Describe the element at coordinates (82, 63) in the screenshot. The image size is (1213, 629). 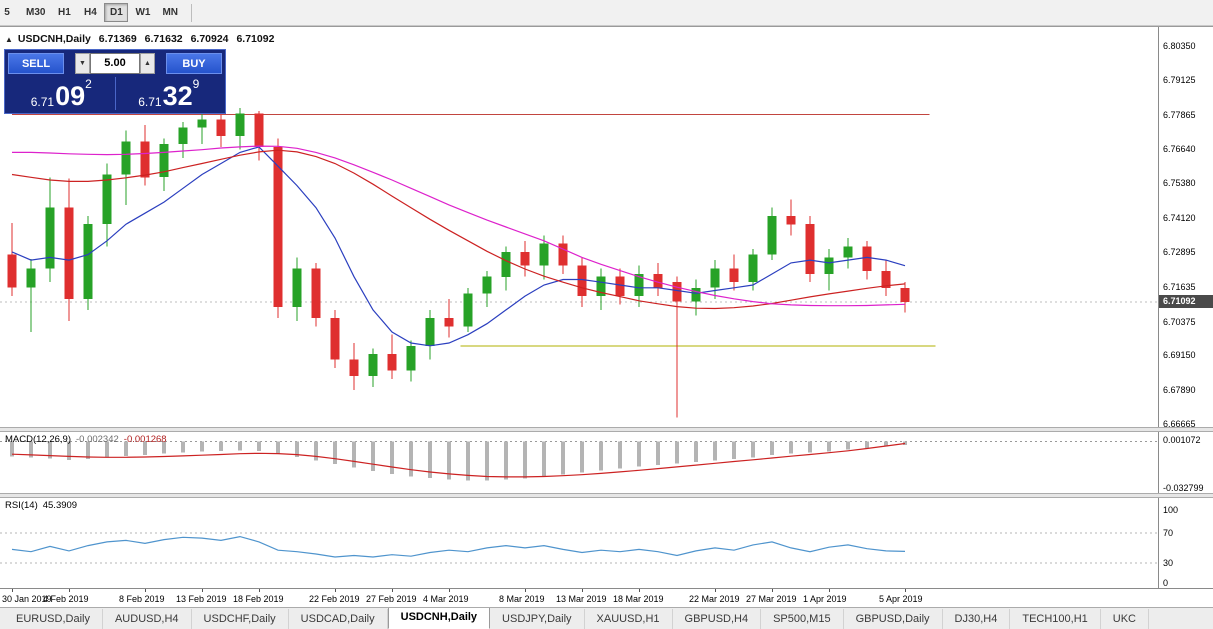
I see `volume-decrease-button: ▼` at that location.